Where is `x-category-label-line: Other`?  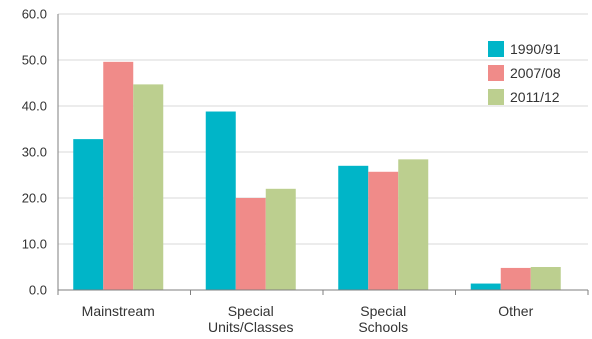 x-category-label-line: Other is located at coordinates (515, 311).